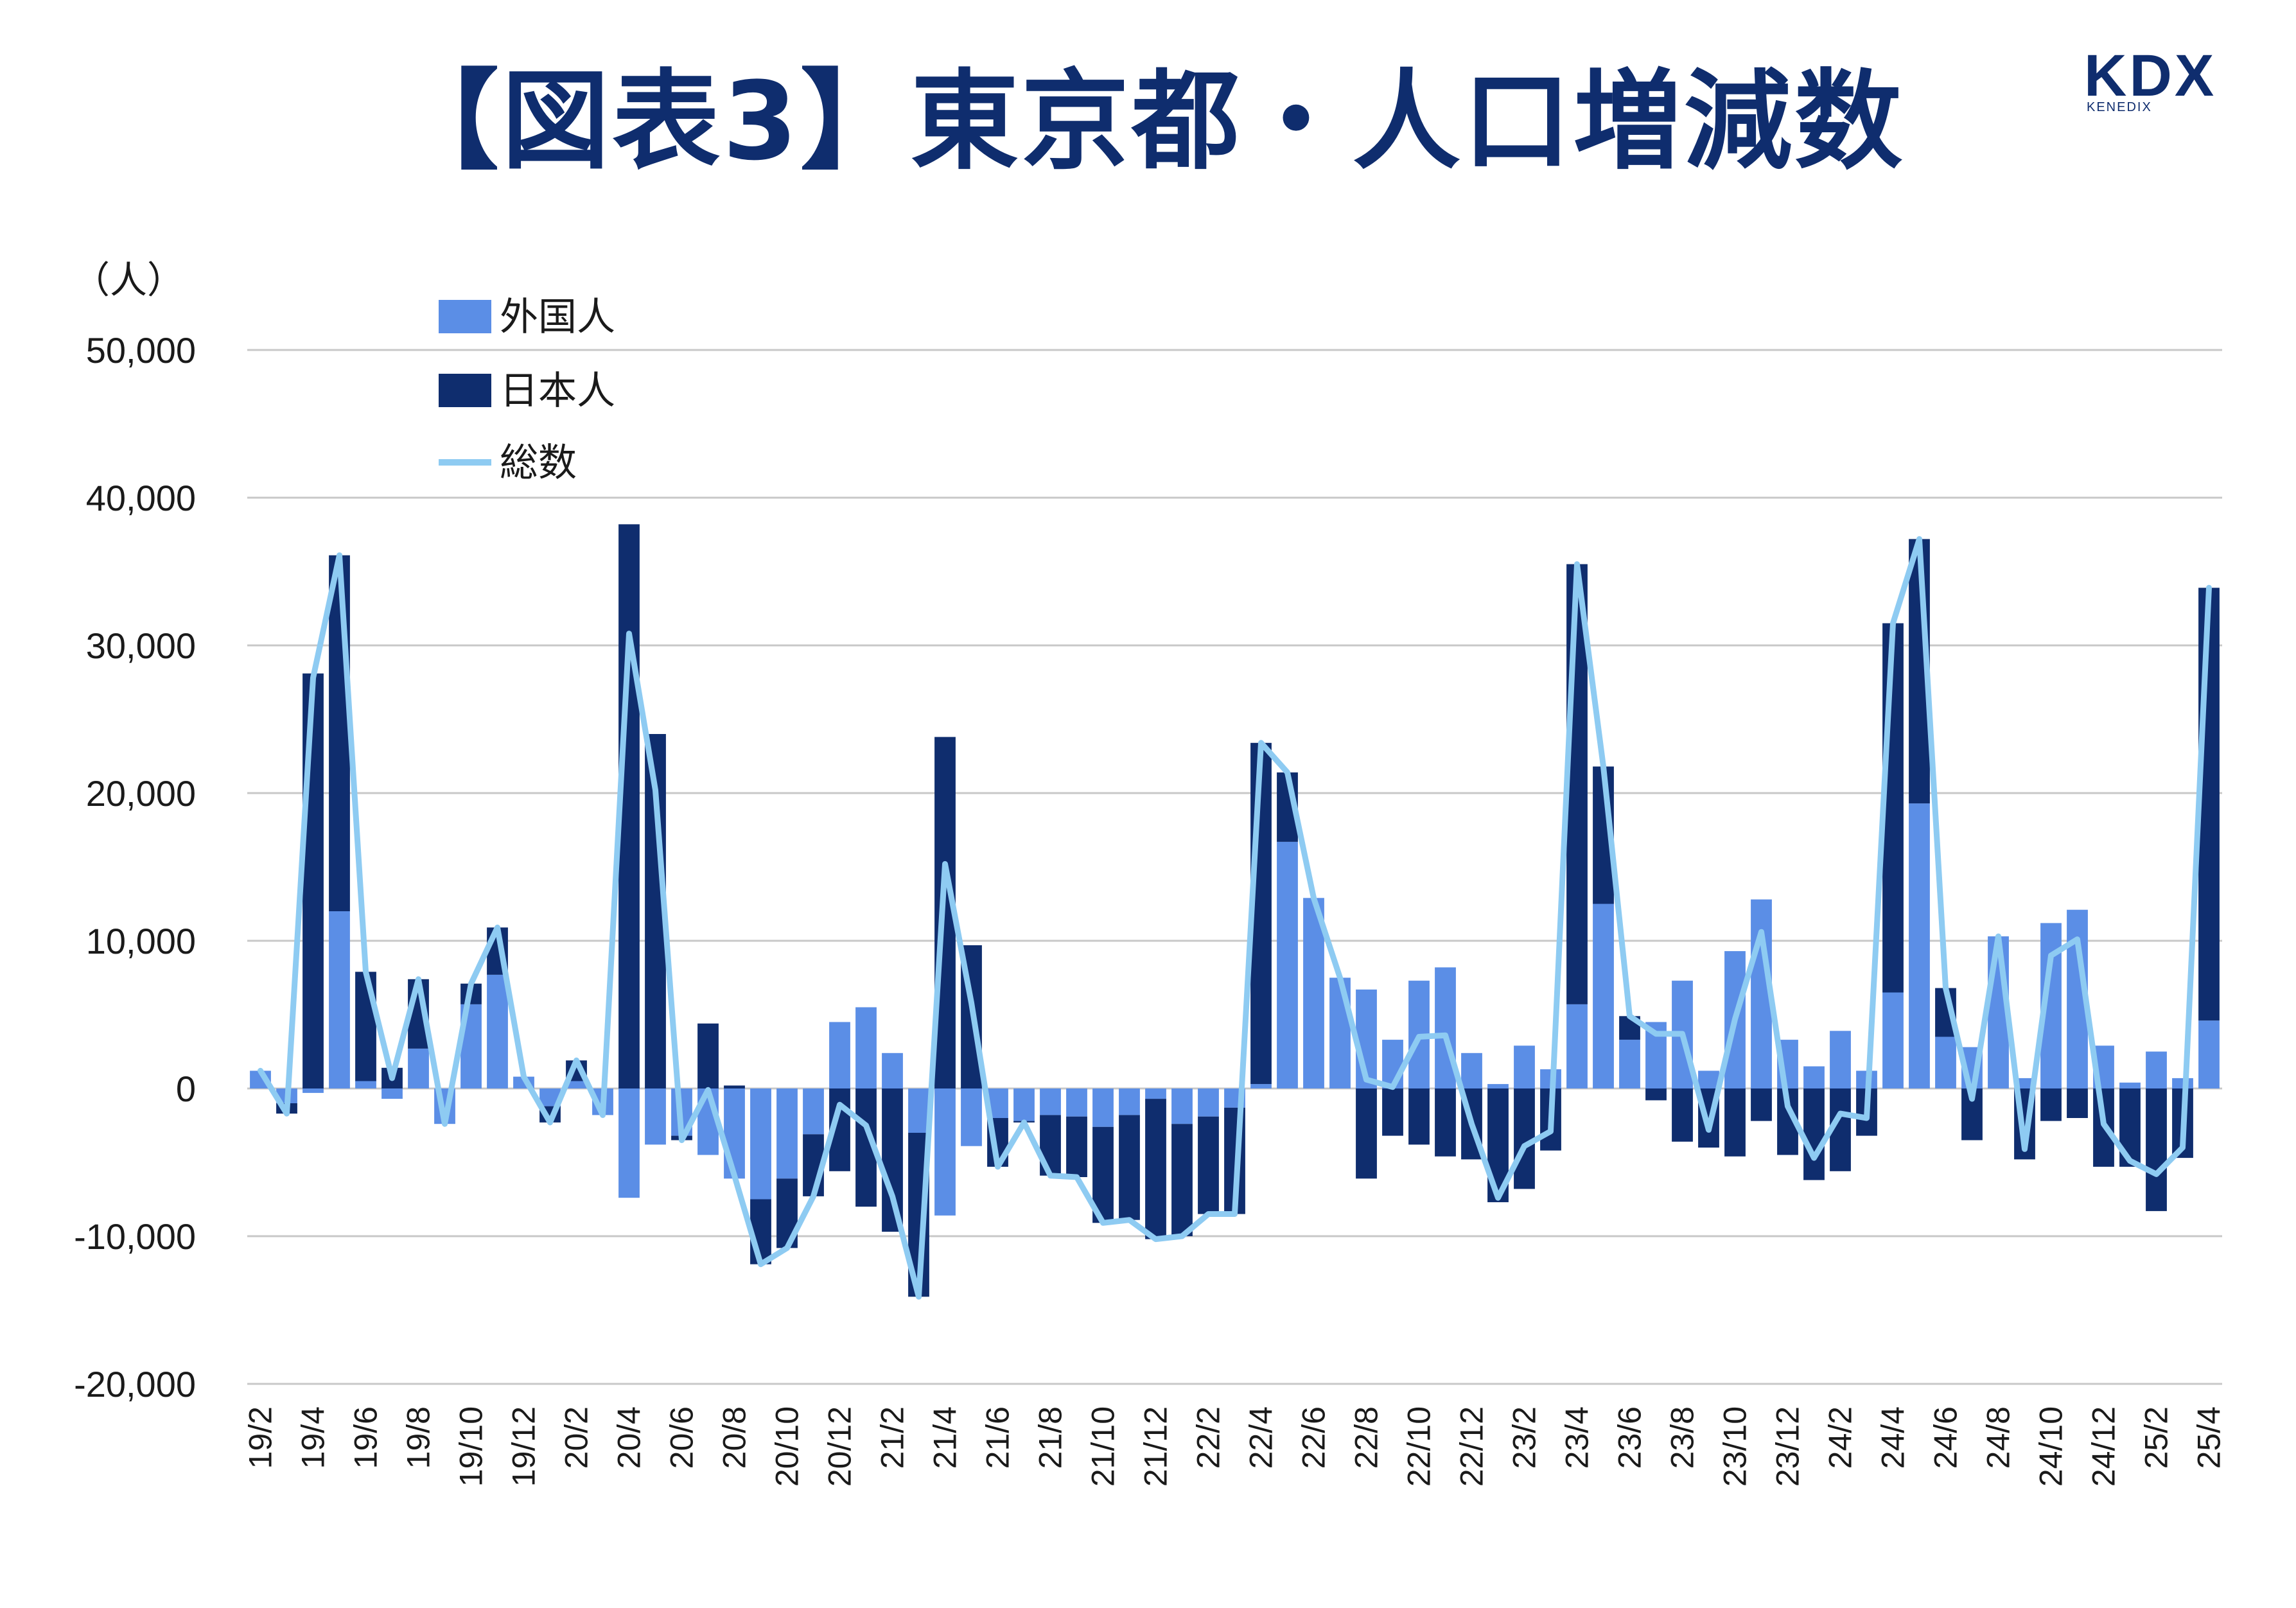 This screenshot has height=1608, width=2296. Describe the element at coordinates (557, 391) in the screenshot. I see `legend-label-japanese: 日本人` at that location.